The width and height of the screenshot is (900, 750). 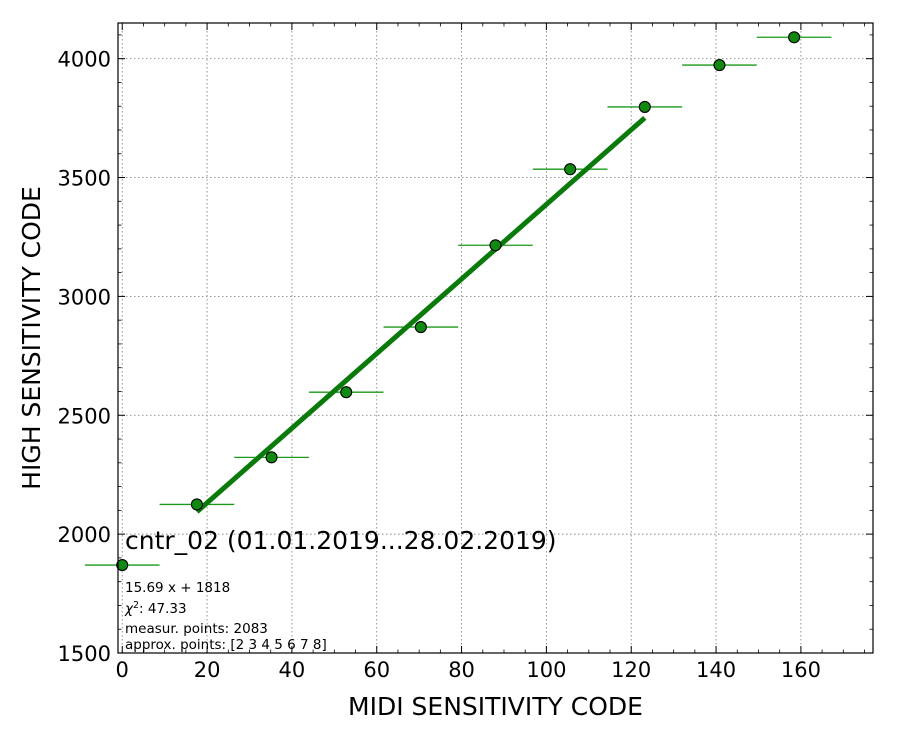 I want to click on y-axis-title: HIGH SENSITIVITY CODE, so click(x=31, y=338).